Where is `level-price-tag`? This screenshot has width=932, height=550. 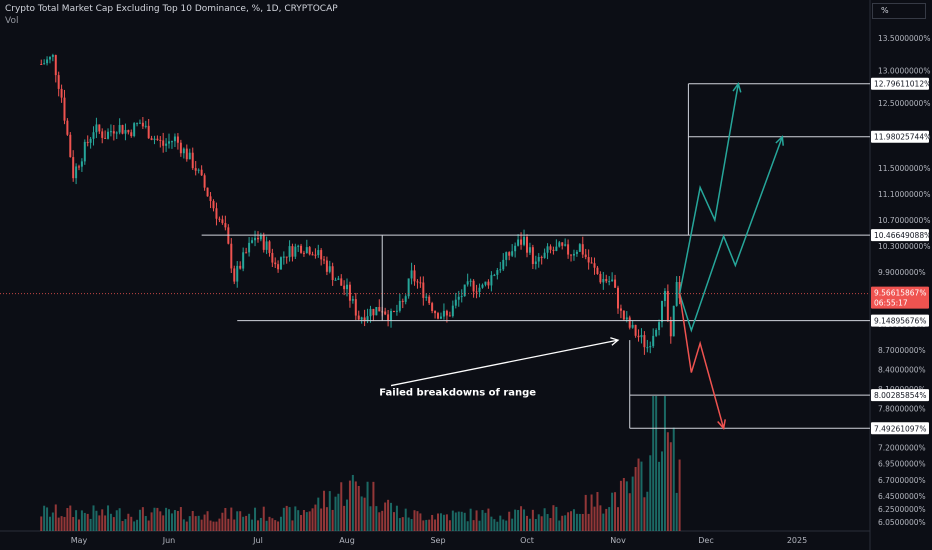 level-price-tag is located at coordinates (900, 83).